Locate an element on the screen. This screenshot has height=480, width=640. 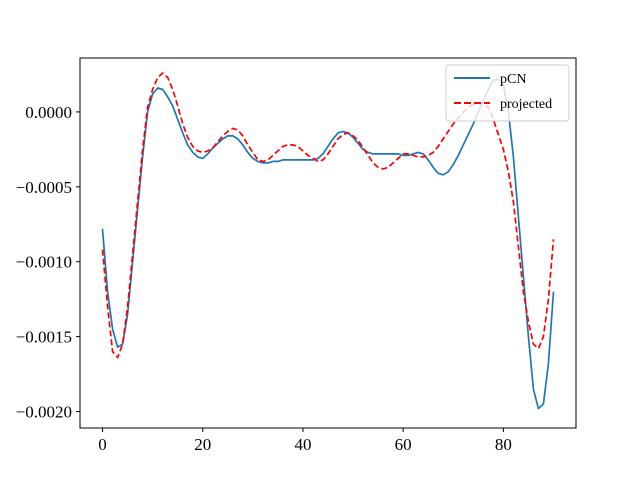
y-tick-label: 0.0000 is located at coordinates (48, 112).